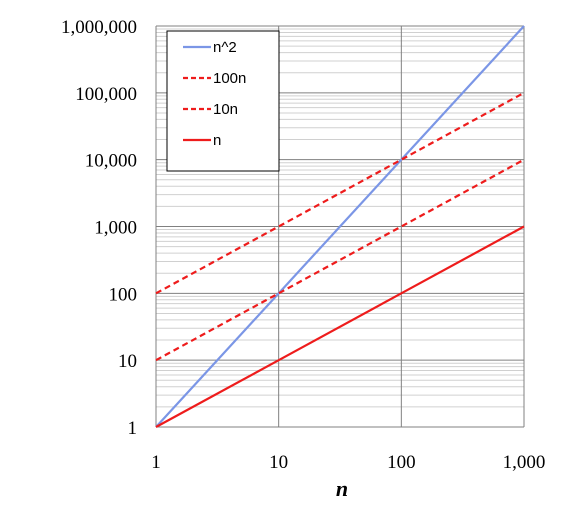  What do you see at coordinates (524, 462) in the screenshot?
I see `x-tick-label: 1,000` at bounding box center [524, 462].